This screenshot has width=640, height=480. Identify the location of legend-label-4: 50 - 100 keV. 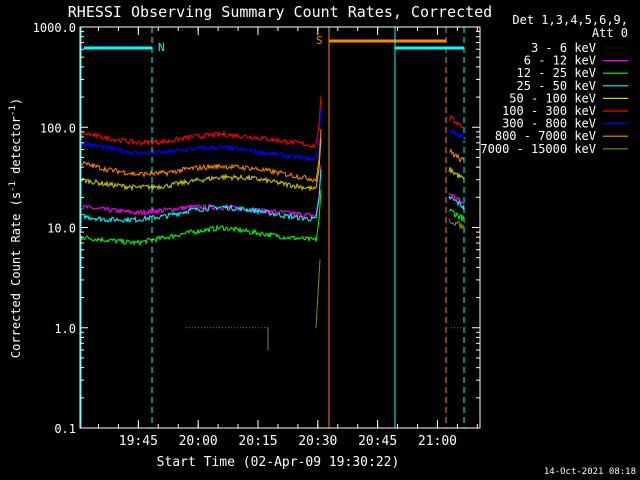
(552, 98).